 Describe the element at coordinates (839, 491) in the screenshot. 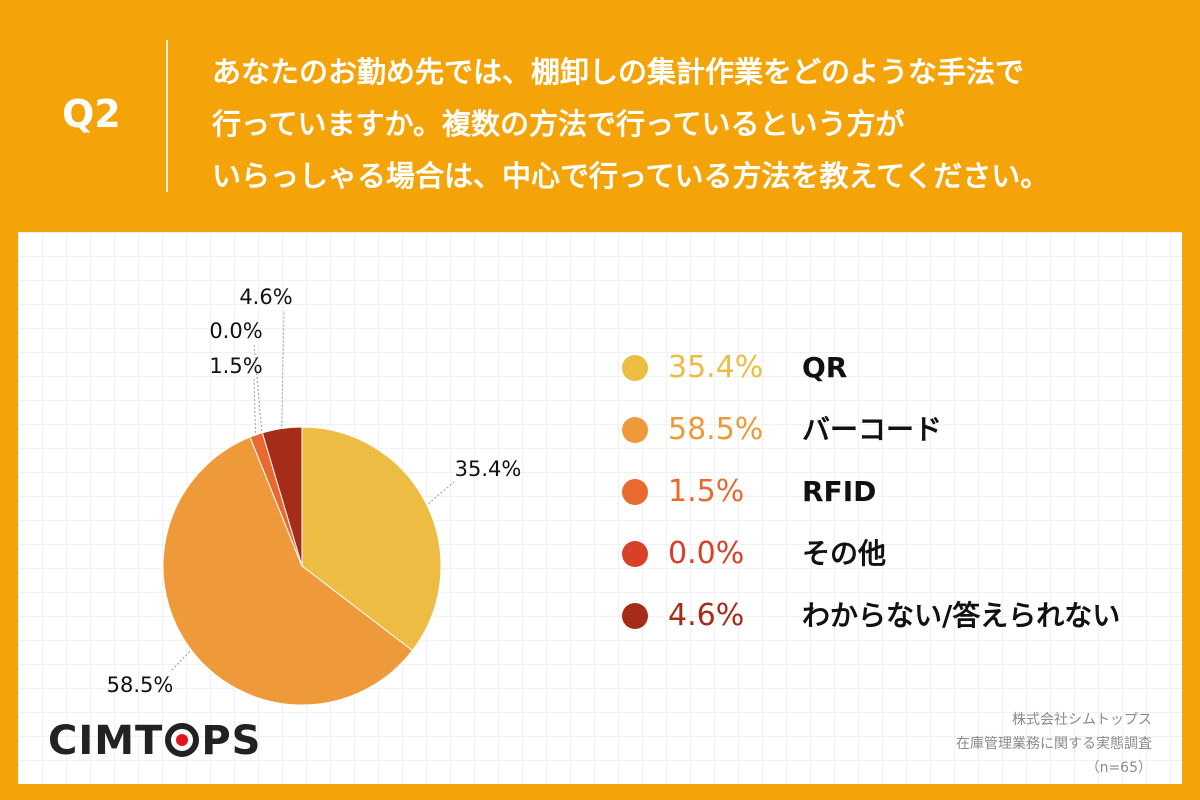

I see `legend-label: RFID` at that location.